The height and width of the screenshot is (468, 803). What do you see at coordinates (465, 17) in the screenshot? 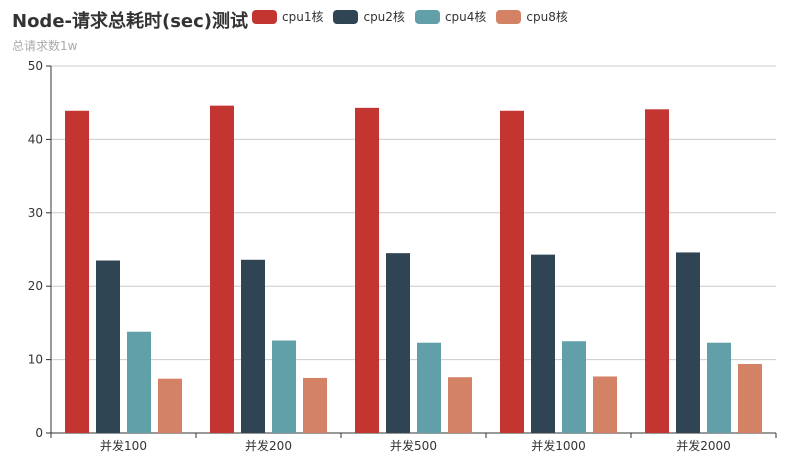
I see `legend-label: cpu4核` at bounding box center [465, 17].